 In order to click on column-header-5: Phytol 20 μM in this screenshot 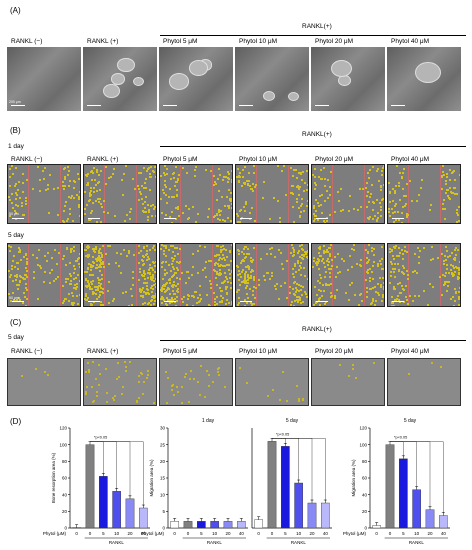, I will do `click(334, 351)`.